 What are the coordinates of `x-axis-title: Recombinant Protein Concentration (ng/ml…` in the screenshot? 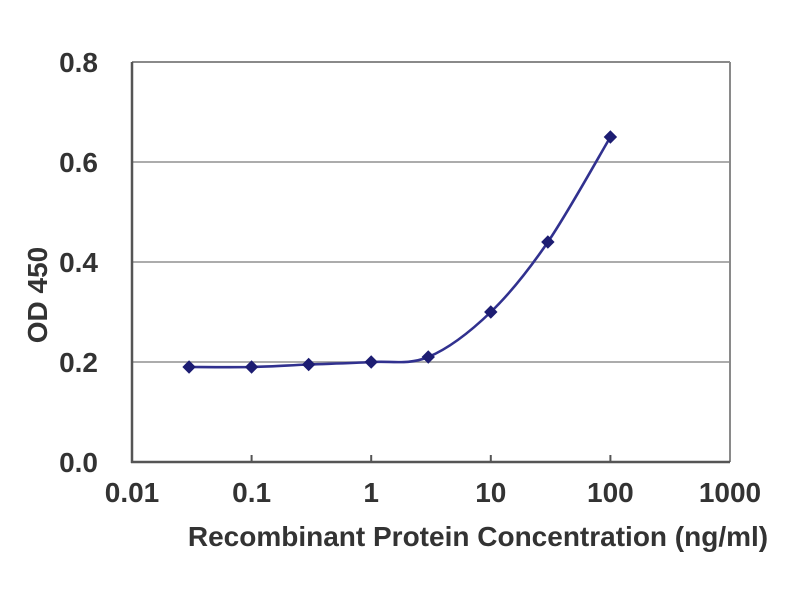 It's located at (478, 536).